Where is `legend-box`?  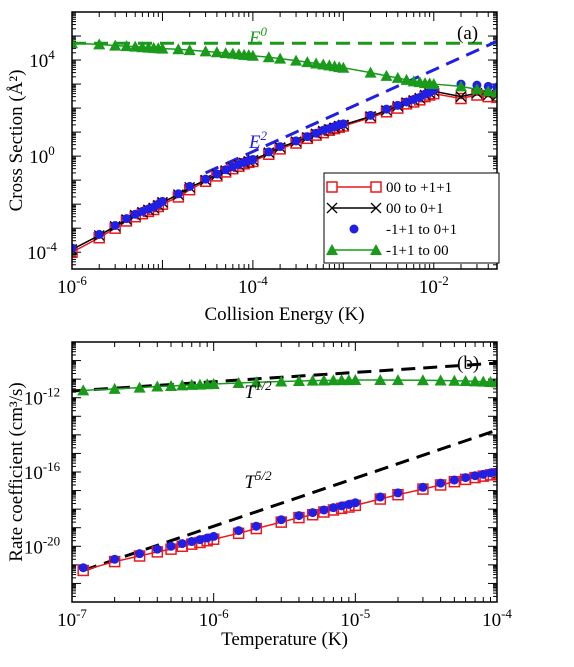 legend-box is located at coordinates (411, 218).